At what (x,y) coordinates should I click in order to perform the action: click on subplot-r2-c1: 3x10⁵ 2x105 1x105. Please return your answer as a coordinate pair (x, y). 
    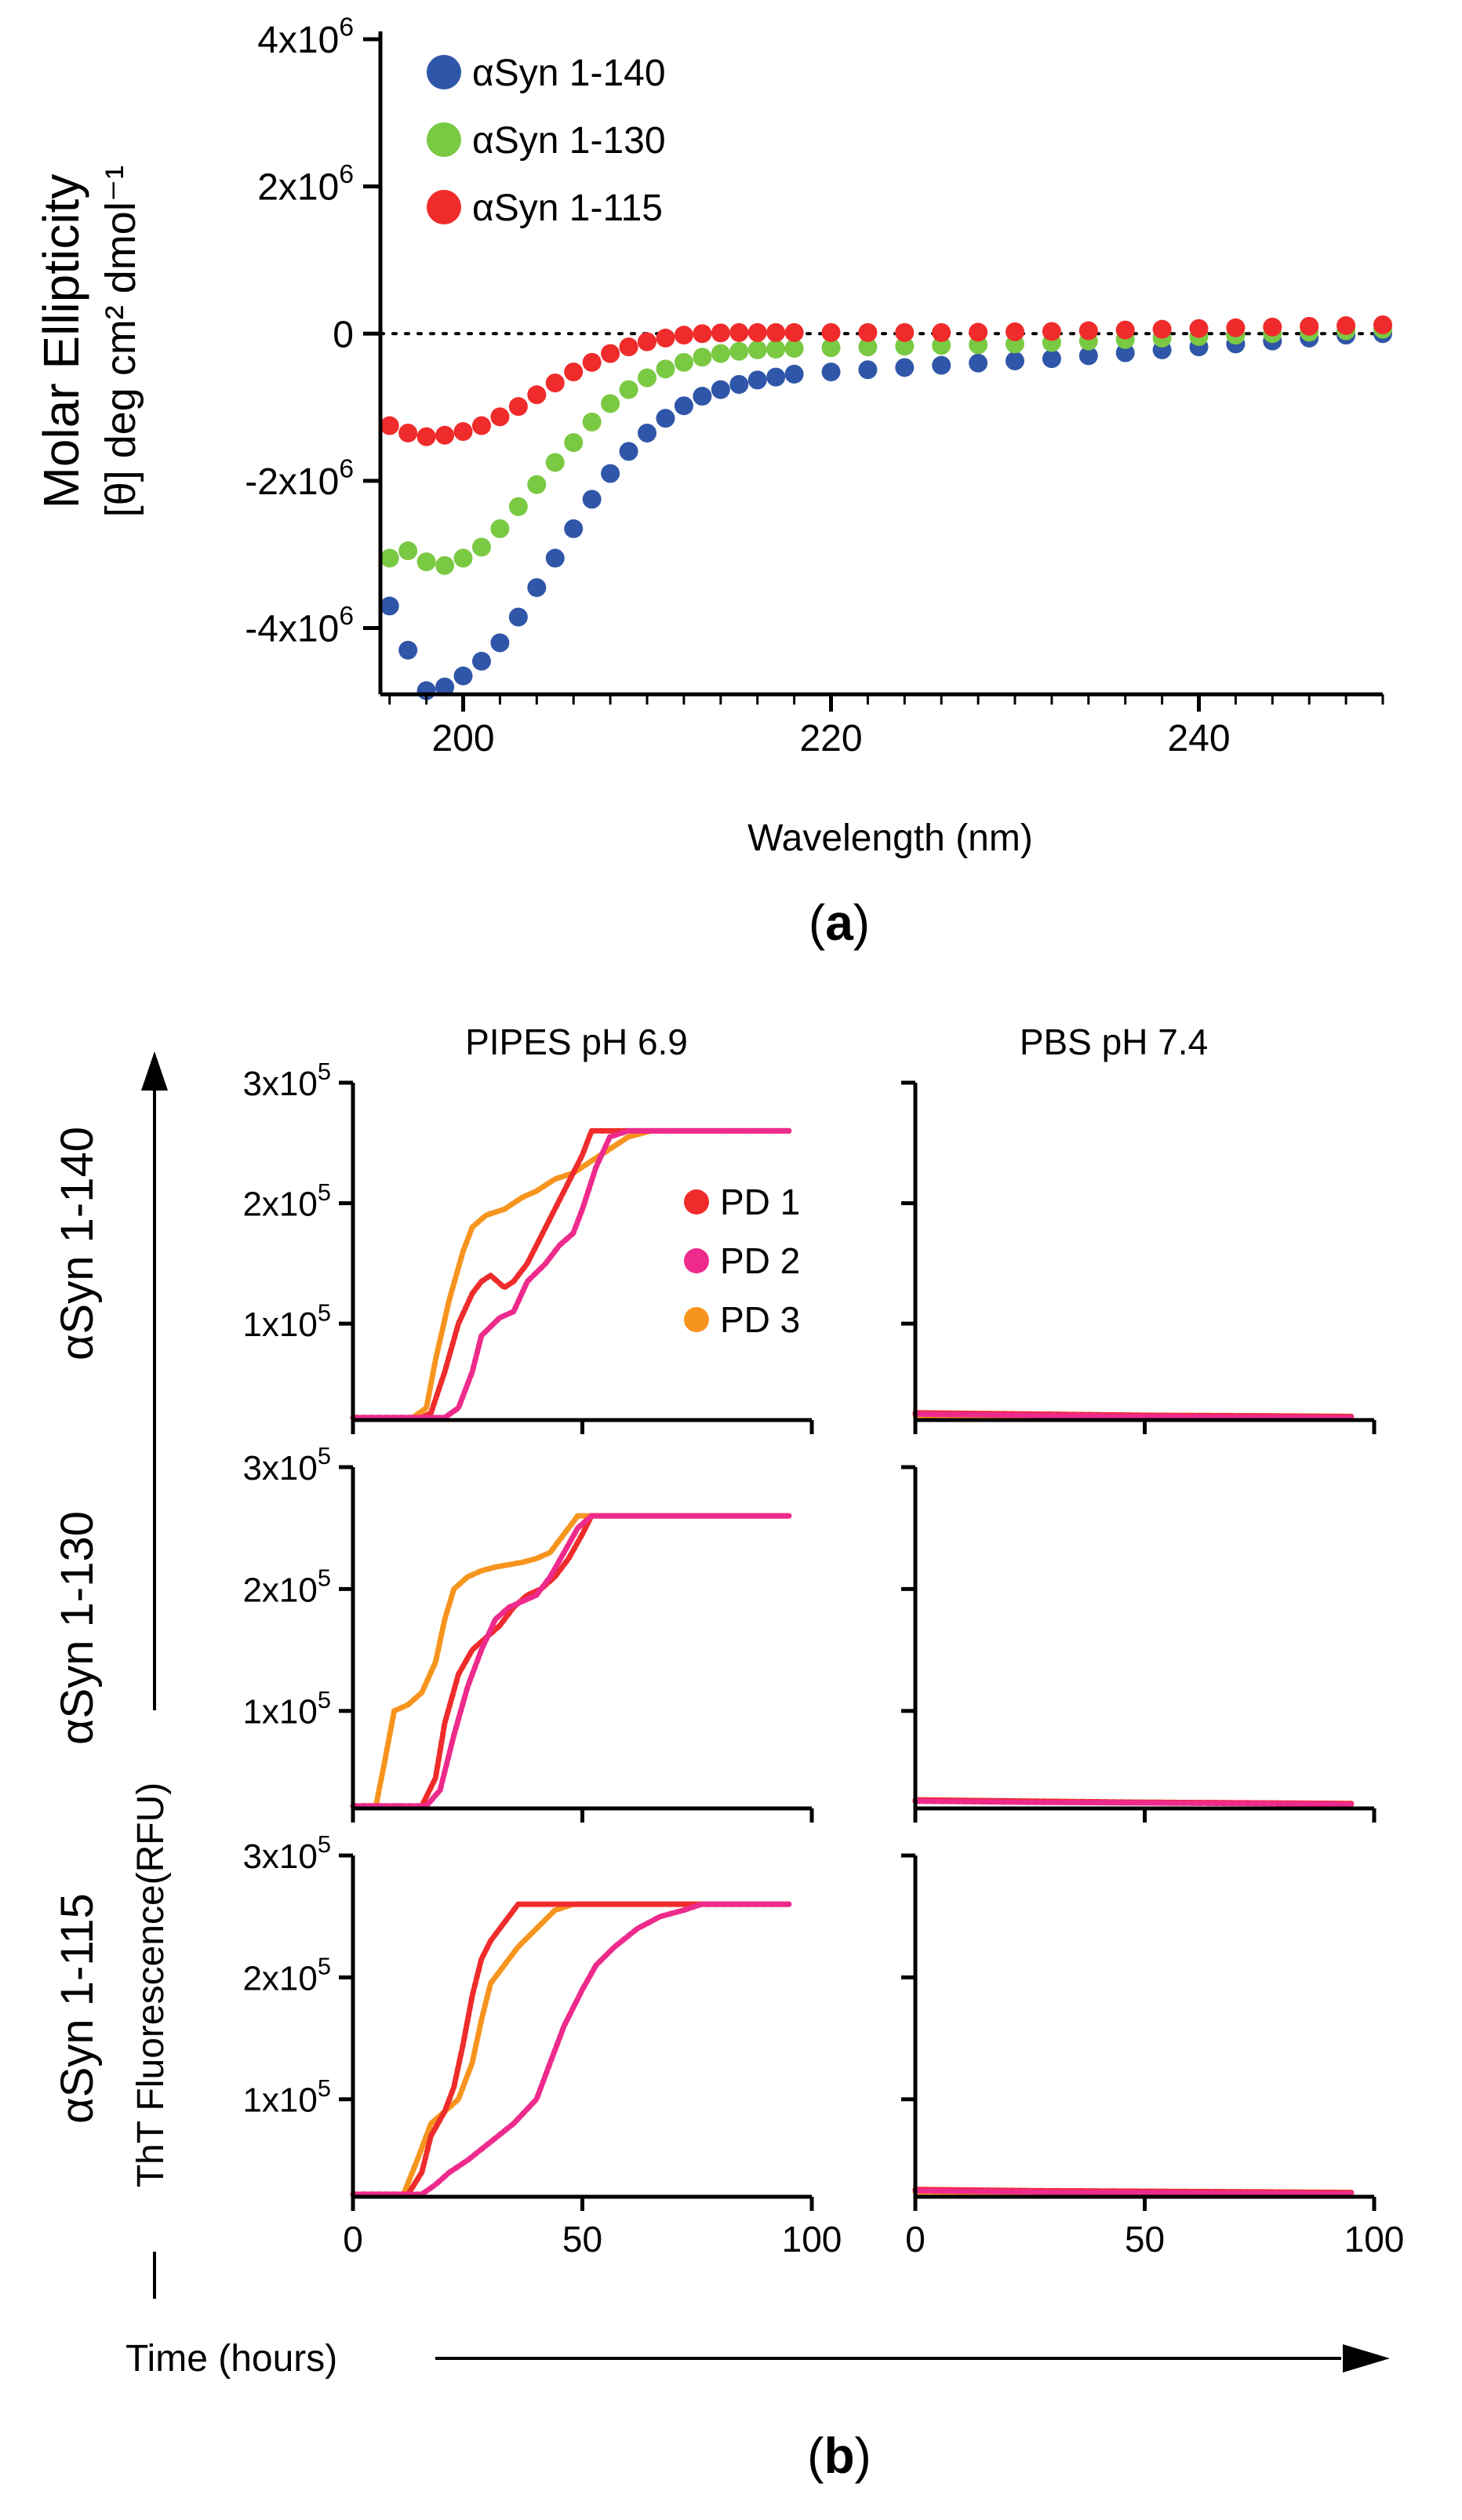
    Looking at the image, I should click on (528, 1632).